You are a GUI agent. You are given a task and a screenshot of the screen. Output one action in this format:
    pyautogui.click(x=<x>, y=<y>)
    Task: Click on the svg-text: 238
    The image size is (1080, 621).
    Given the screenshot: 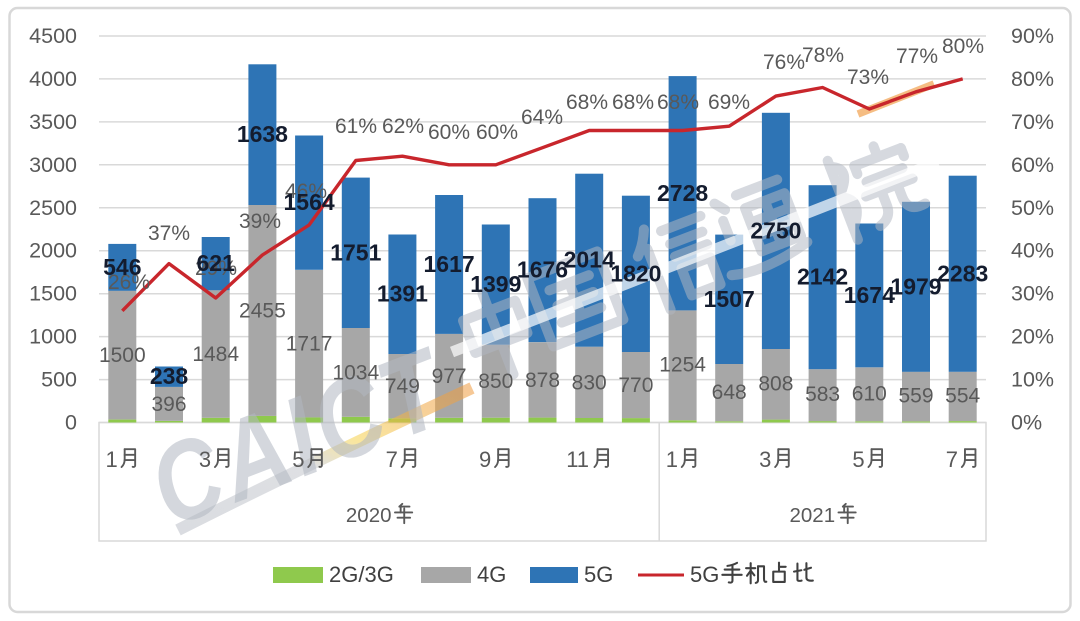 What is the action you would take?
    pyautogui.click(x=169, y=376)
    